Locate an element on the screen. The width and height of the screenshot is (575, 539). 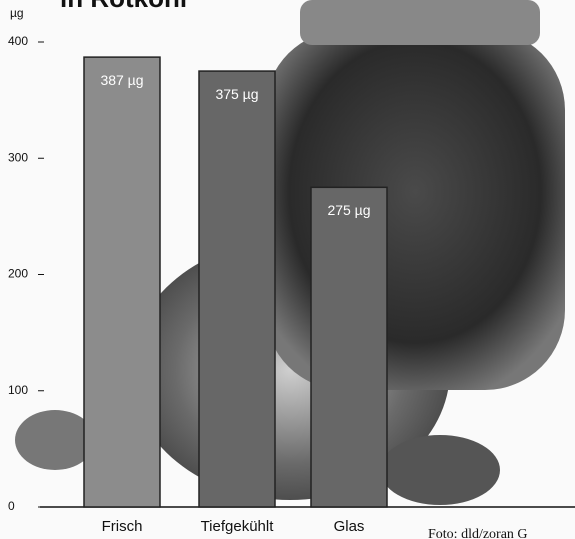
x-tick-label: Glas is located at coordinates (349, 526).